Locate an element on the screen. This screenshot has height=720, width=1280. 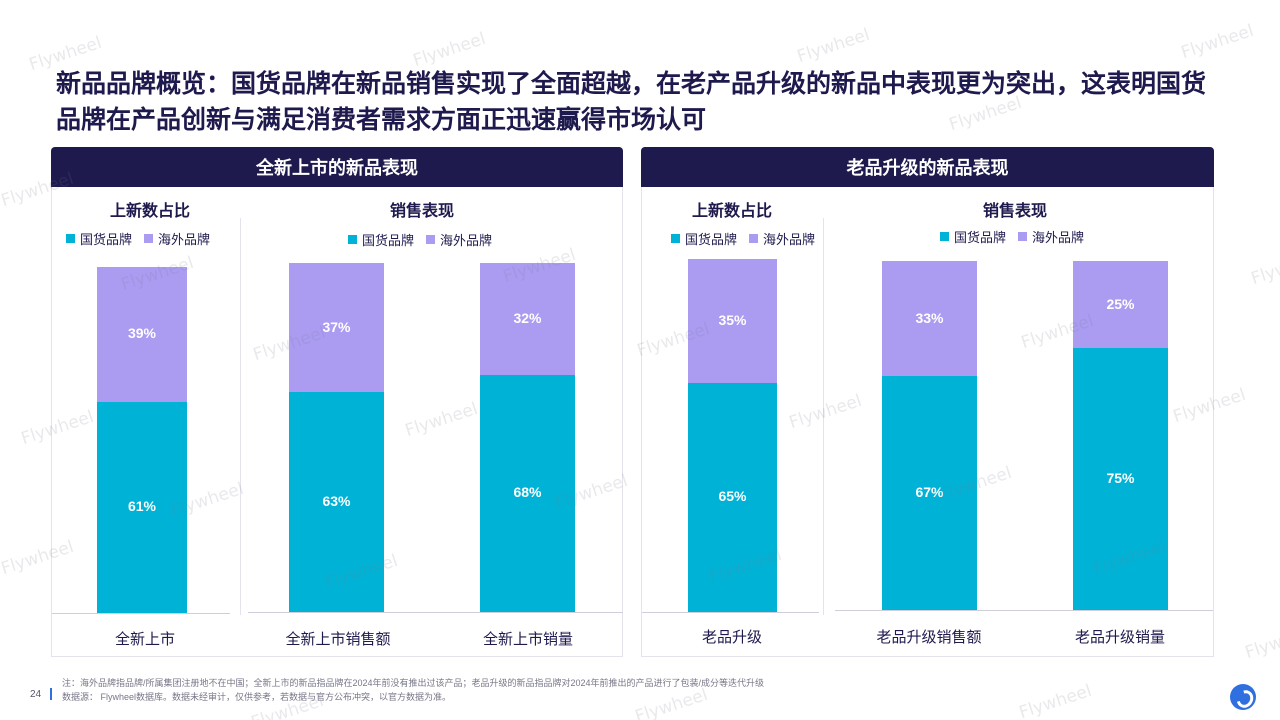
data-label-domestic: 68% is located at coordinates (527, 492).